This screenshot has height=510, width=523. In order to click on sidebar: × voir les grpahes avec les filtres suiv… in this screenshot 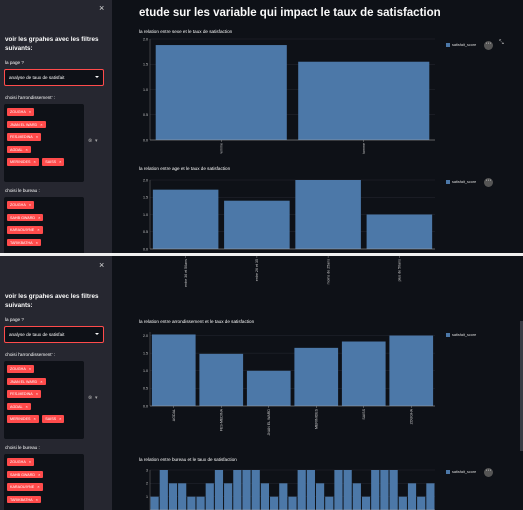, I will do `click(56, 126)`.